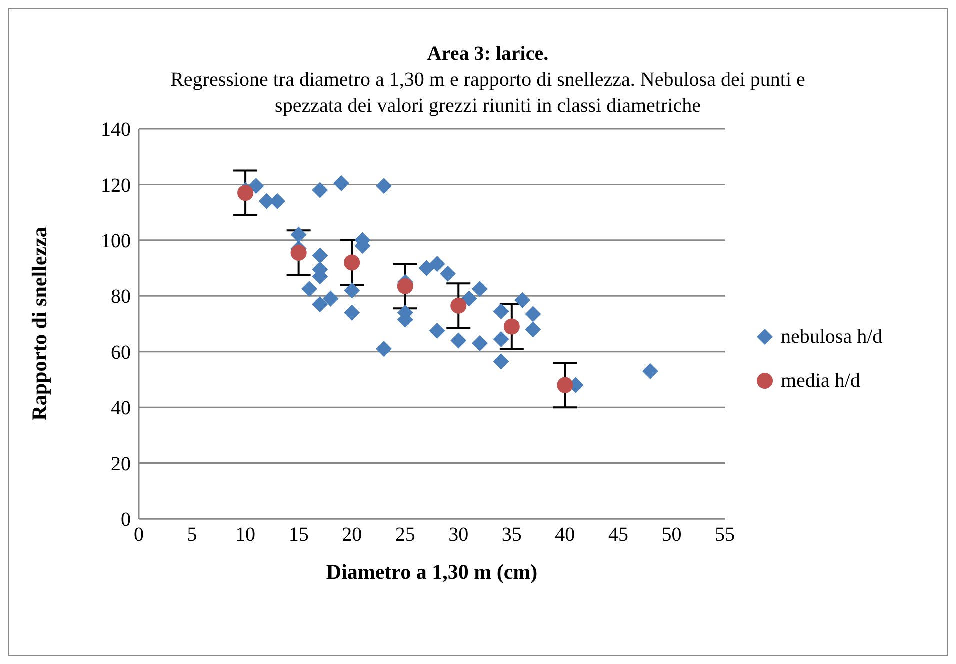 The height and width of the screenshot is (664, 956). What do you see at coordinates (618, 535) in the screenshot?
I see `x-tick-label: 45` at bounding box center [618, 535].